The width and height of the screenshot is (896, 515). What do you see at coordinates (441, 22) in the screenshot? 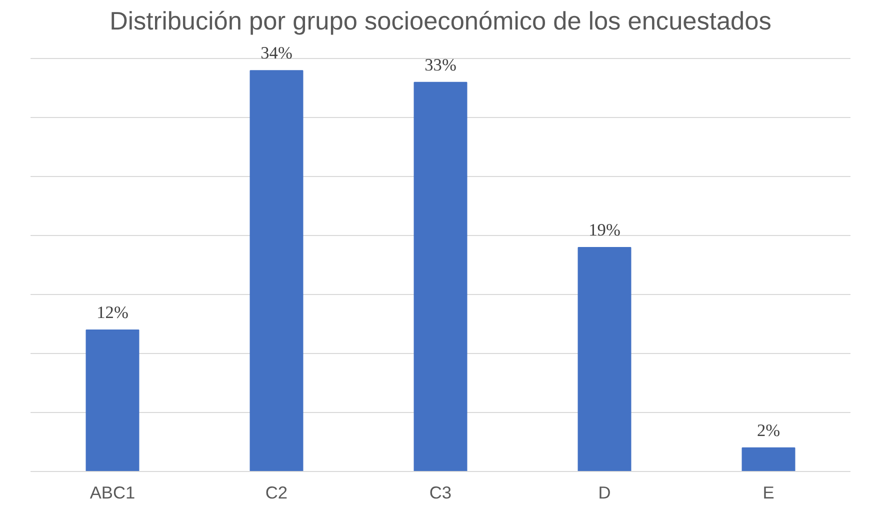
I see `chart-title: Distribución por grupo socioeconómico de los encuestados` at bounding box center [441, 22].